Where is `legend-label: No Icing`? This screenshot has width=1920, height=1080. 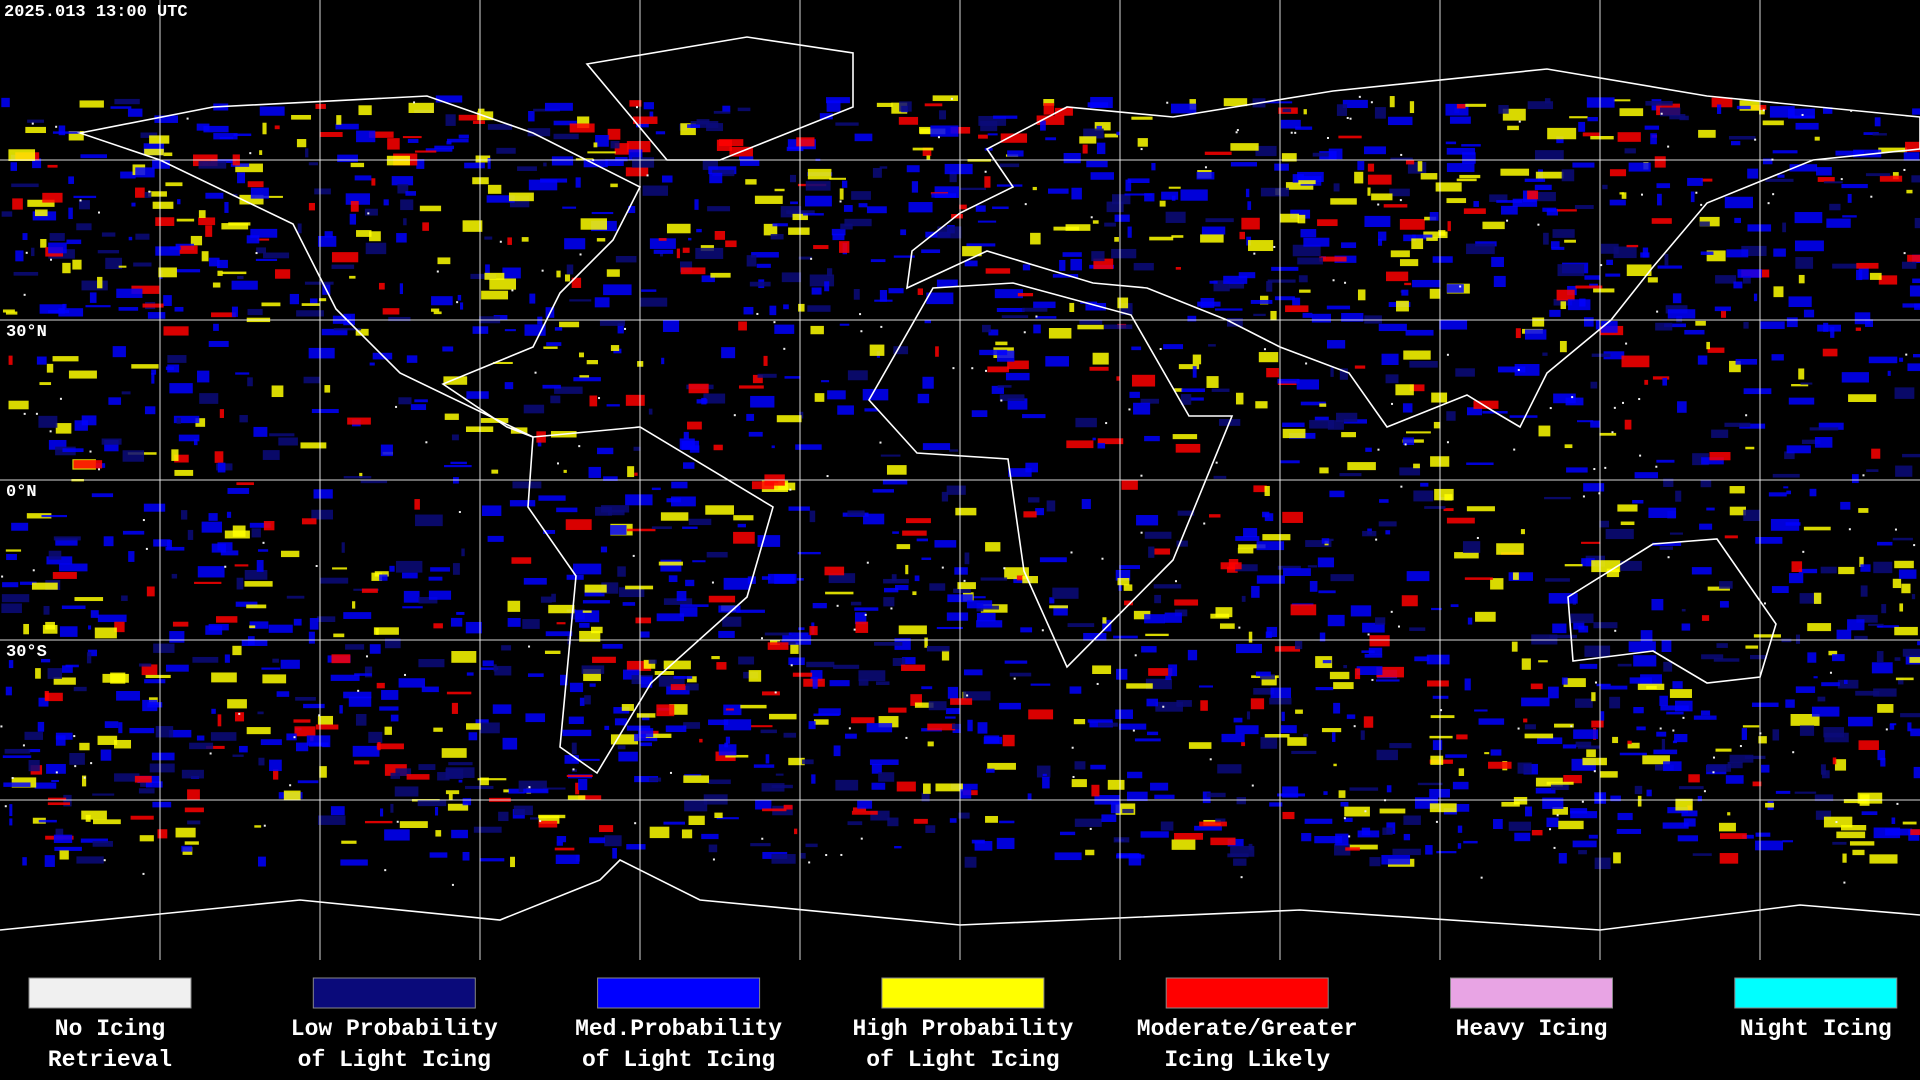 legend-label: No Icing is located at coordinates (110, 1029).